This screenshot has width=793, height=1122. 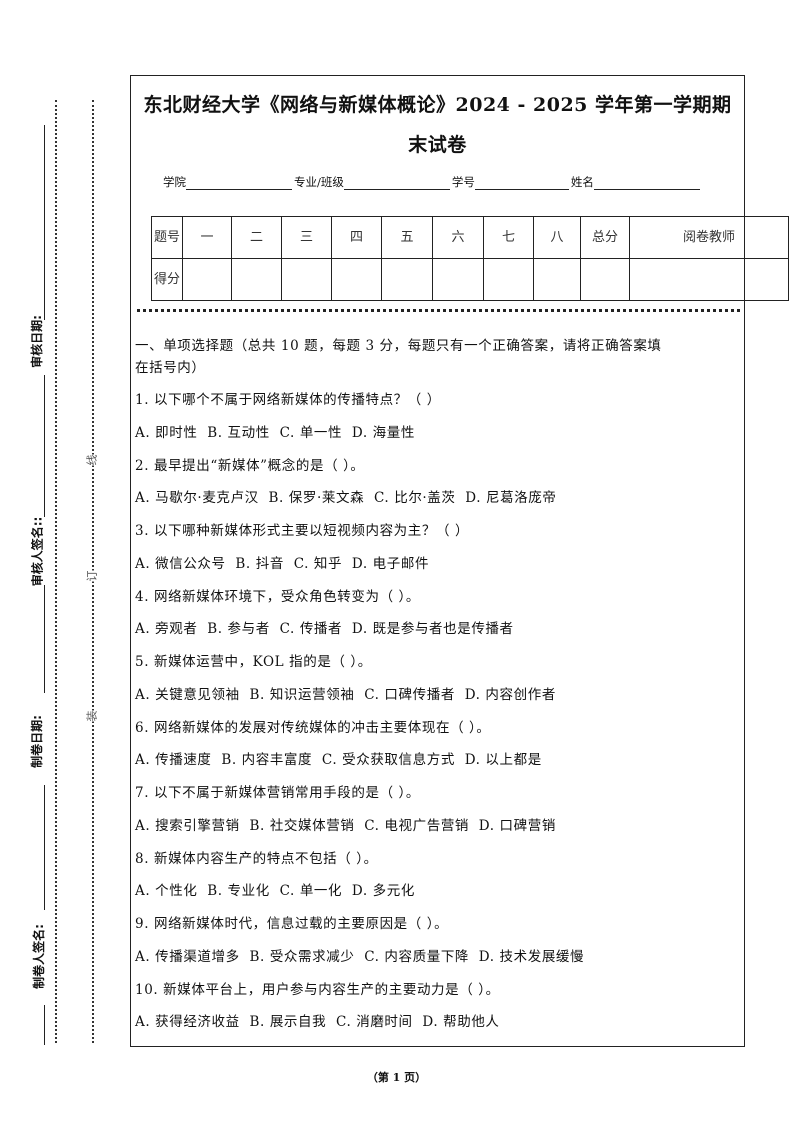 What do you see at coordinates (338, 760) in the screenshot?
I see `question-options: A. 传播速度 B. 内容丰富度 C. 受众获取信息方式 D. 以上都是` at bounding box center [338, 760].